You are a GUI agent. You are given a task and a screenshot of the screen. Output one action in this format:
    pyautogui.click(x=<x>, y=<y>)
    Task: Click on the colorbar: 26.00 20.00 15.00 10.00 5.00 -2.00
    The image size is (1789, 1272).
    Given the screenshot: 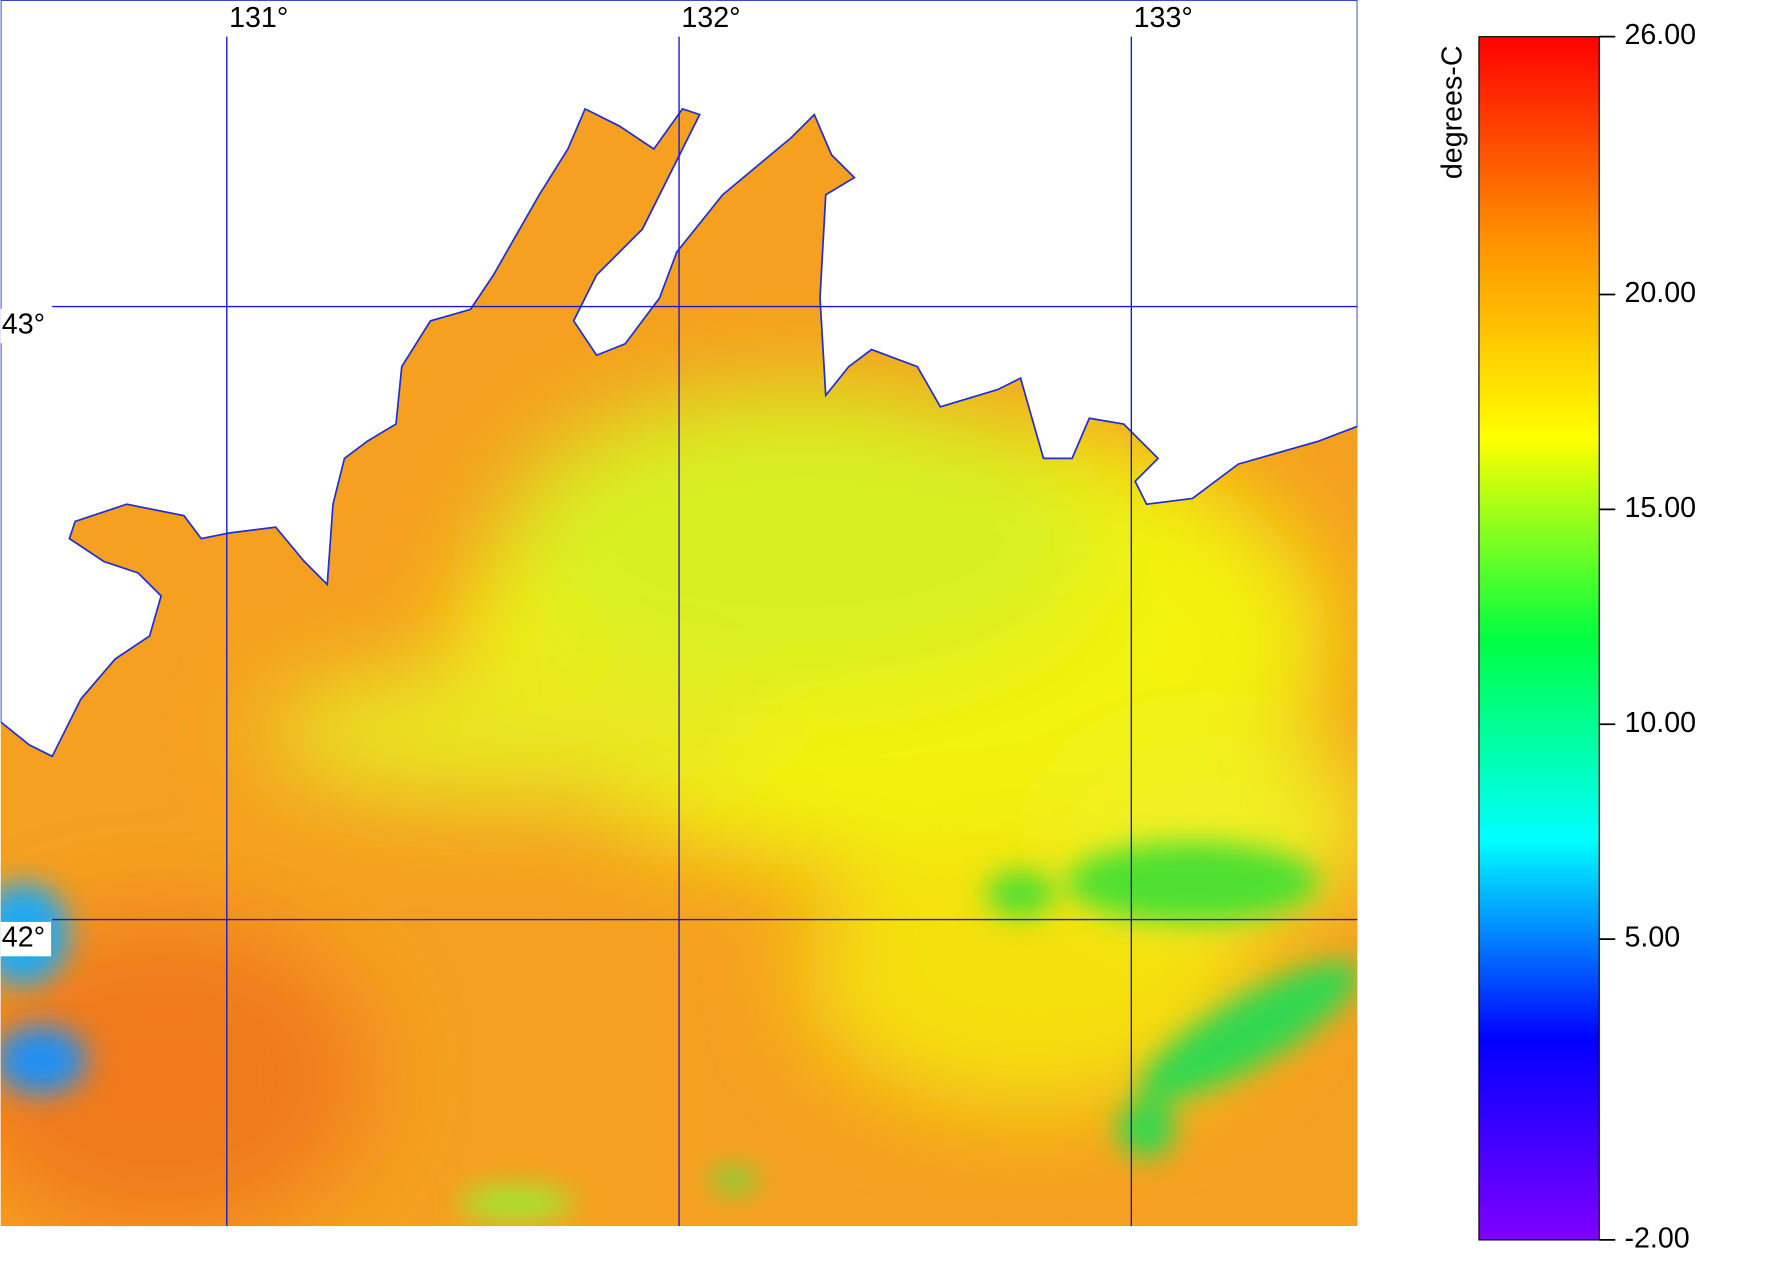 What is the action you would take?
    pyautogui.click(x=1587, y=636)
    